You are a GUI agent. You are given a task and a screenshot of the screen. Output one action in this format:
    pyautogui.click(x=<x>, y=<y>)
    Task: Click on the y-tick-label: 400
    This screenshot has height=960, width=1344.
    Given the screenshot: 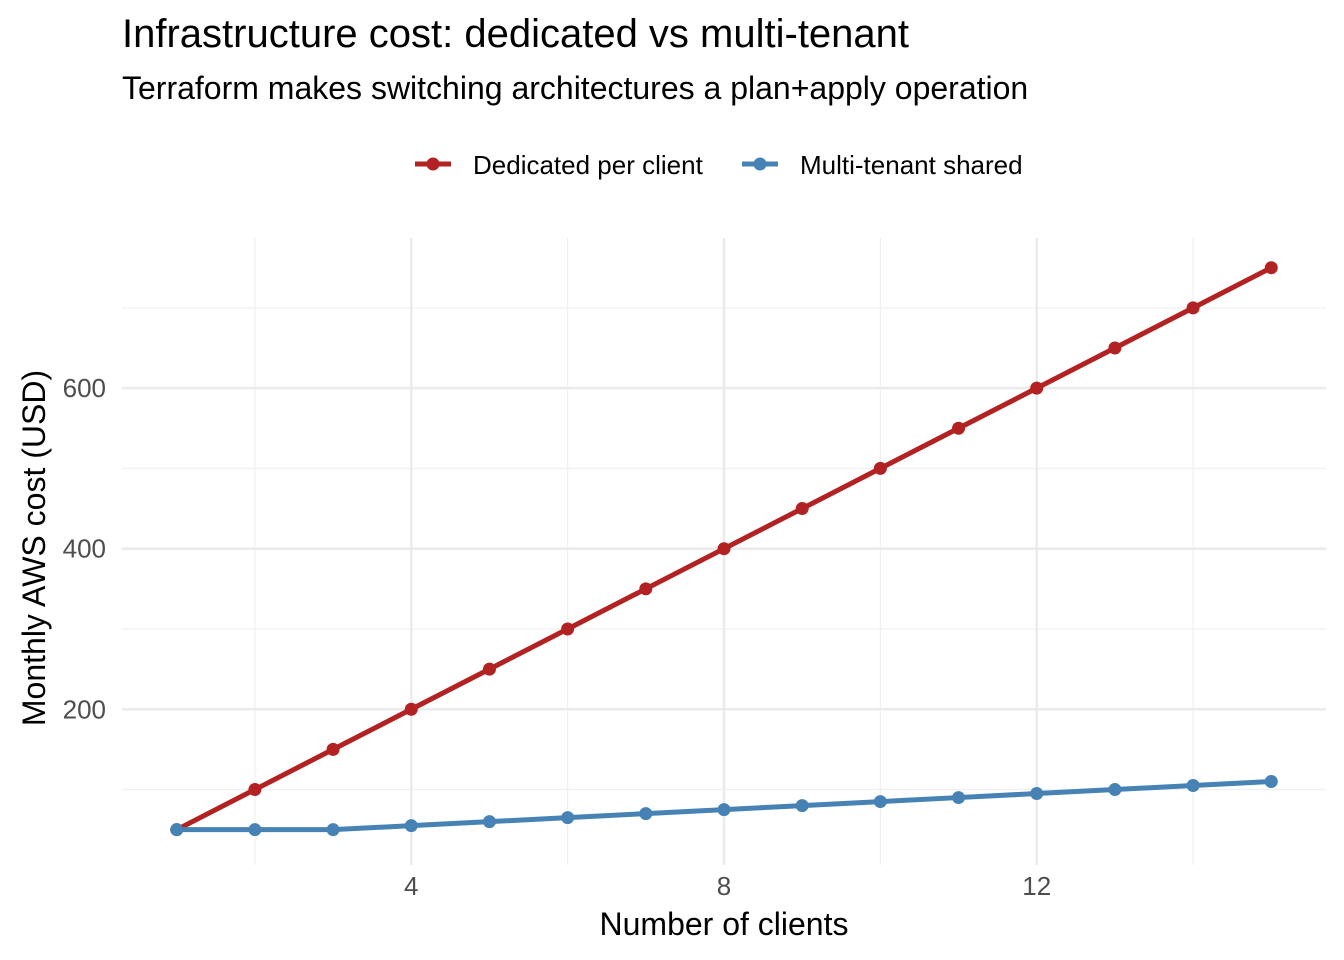 What is the action you would take?
    pyautogui.click(x=84, y=549)
    